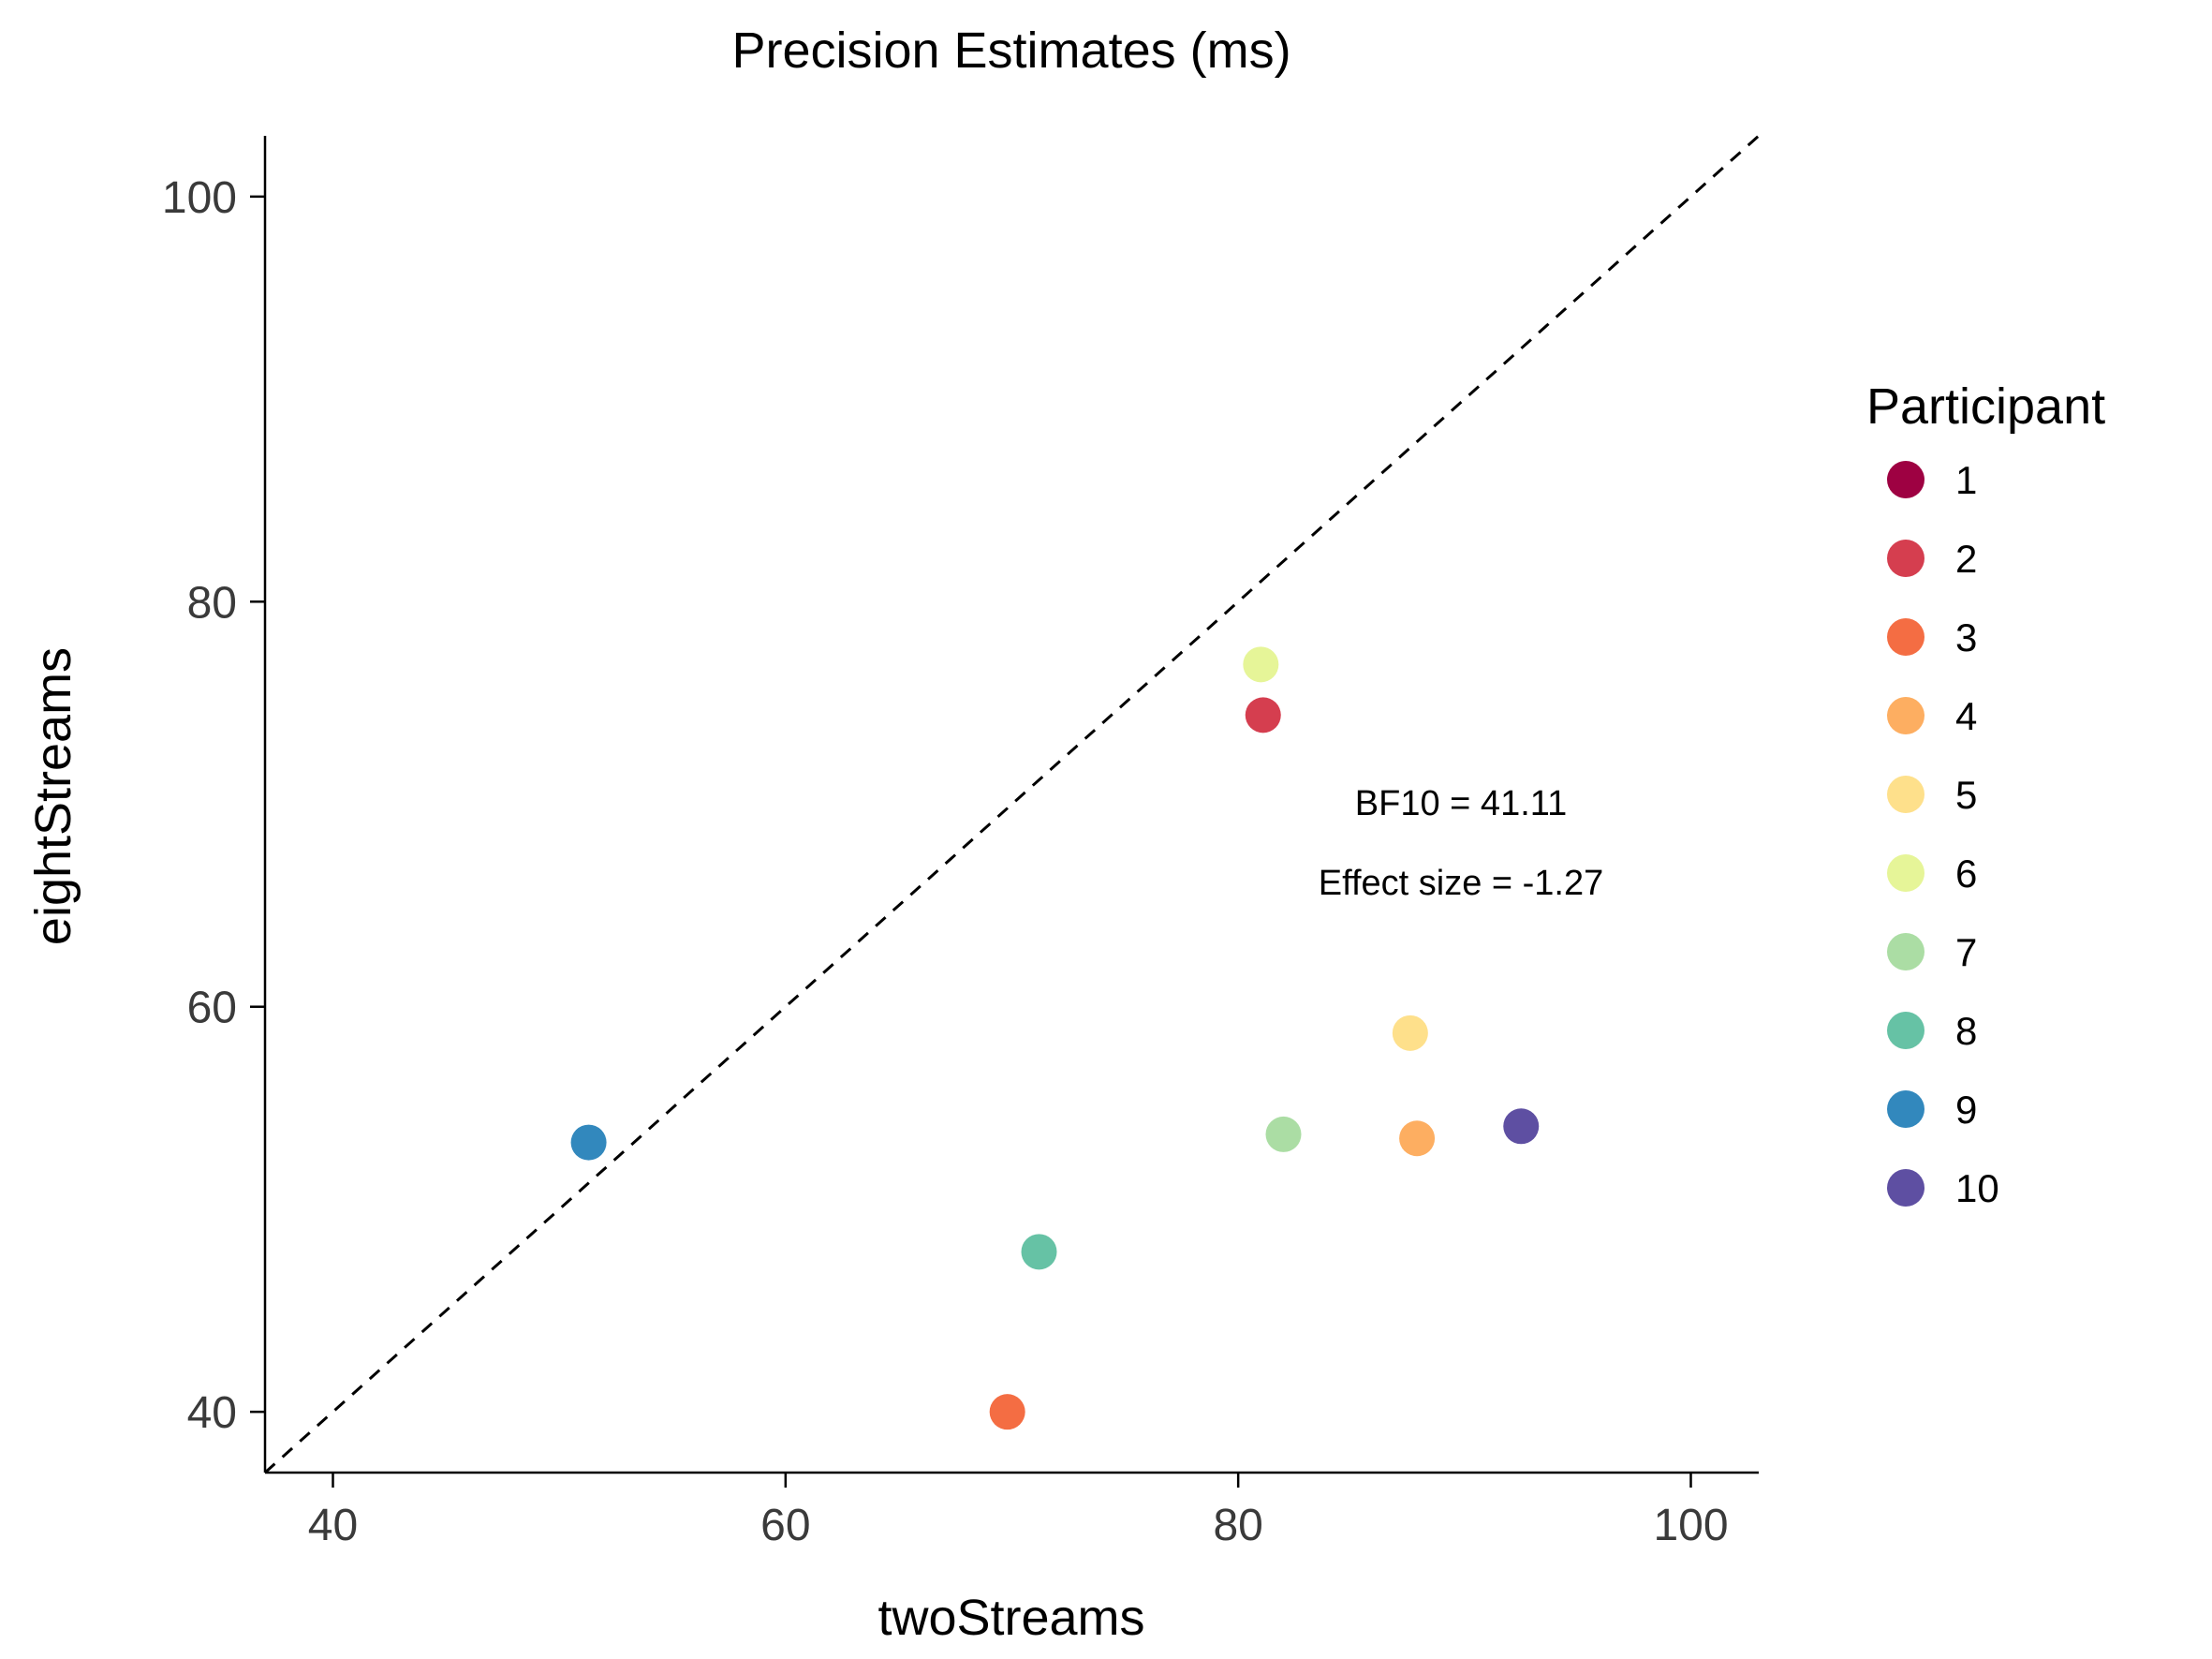 This screenshot has height=1659, width=2212. I want to click on legend-title: Participant, so click(1985, 407).